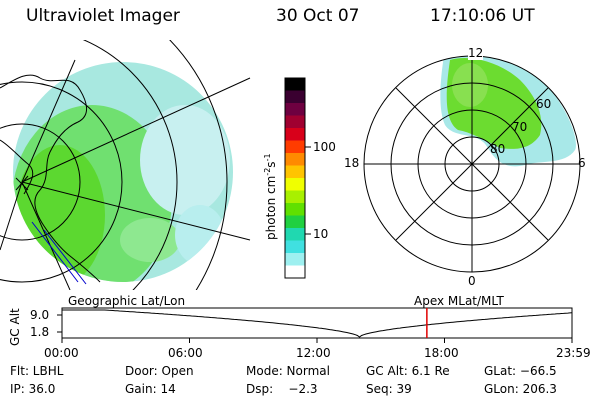 The height and width of the screenshot is (400, 600). What do you see at coordinates (520, 389) in the screenshot?
I see `status-glon: GLon: 206.3` at bounding box center [520, 389].